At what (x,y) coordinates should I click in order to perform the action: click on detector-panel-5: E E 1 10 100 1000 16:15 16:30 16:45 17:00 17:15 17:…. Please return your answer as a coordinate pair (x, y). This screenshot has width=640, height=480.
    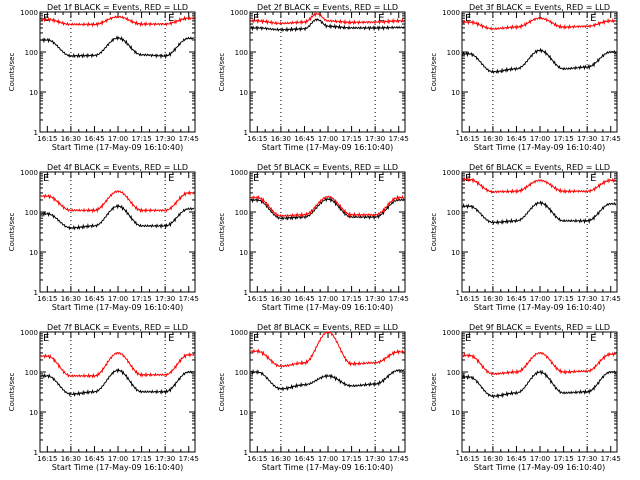
    Looking at the image, I should click on (313, 237).